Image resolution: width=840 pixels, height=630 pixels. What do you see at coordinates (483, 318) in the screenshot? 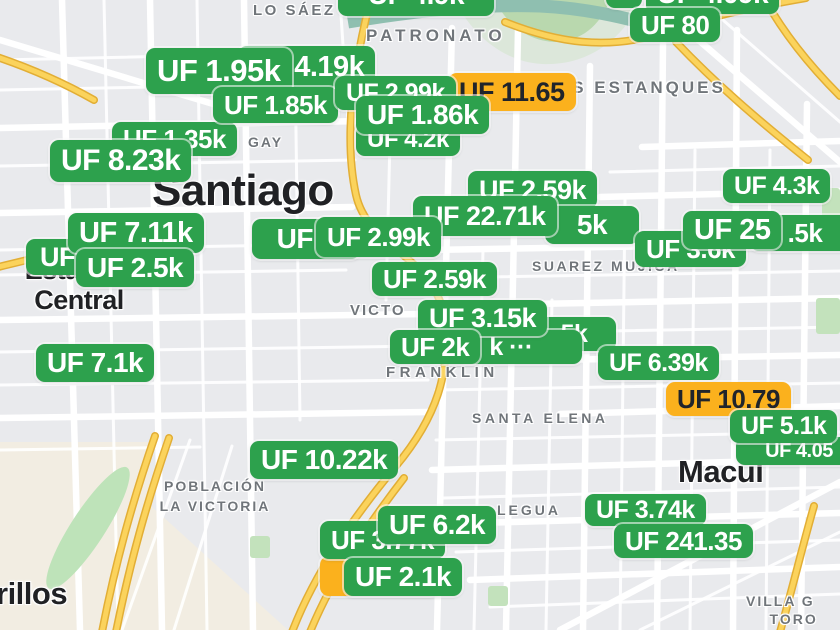
I see `price-marker: UF 3.15k` at bounding box center [483, 318].